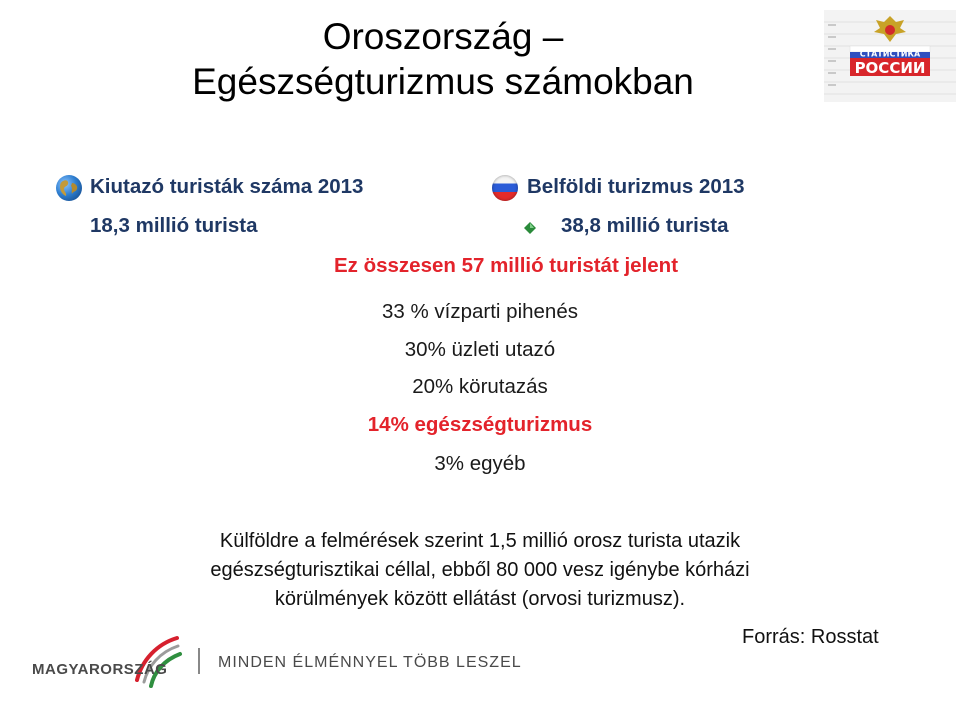 This screenshot has height=701, width=960. Describe the element at coordinates (443, 36) in the screenshot. I see `title-line-1: Oroszország –` at that location.